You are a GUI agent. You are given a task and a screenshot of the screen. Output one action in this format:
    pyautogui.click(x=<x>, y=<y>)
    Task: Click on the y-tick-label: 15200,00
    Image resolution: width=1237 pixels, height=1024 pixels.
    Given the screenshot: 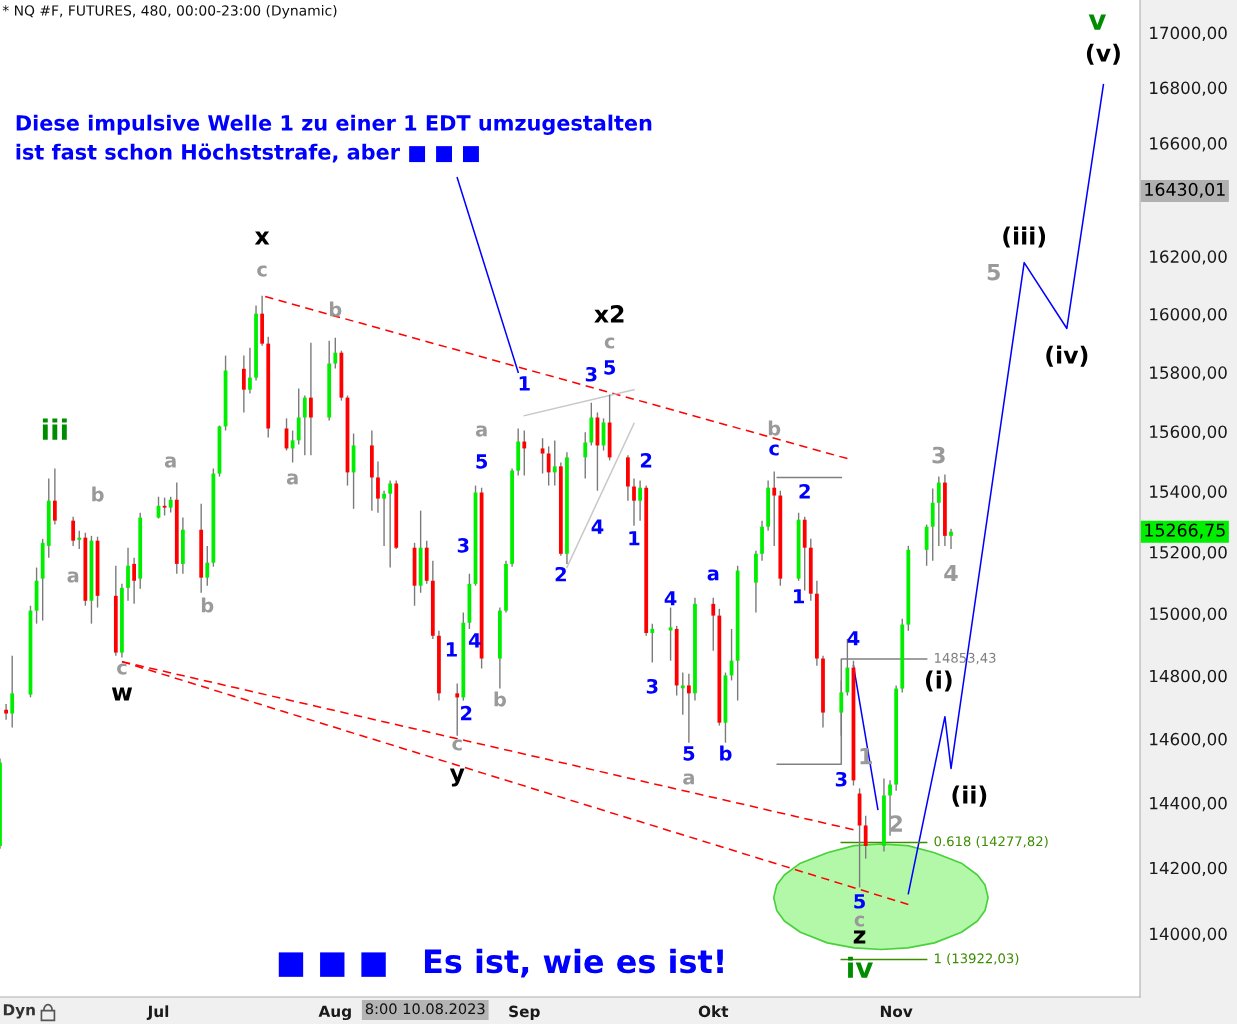 What is the action you would take?
    pyautogui.click(x=1188, y=553)
    